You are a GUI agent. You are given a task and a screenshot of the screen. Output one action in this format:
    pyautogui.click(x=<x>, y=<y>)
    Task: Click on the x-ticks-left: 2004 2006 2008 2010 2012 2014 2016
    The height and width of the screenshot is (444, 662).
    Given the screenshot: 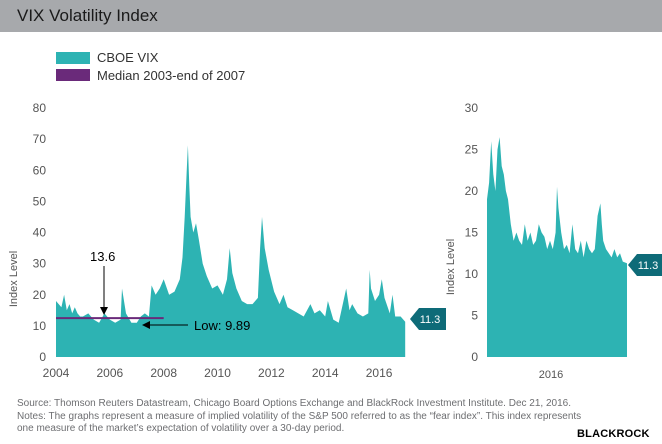 What is the action you would take?
    pyautogui.click(x=218, y=373)
    